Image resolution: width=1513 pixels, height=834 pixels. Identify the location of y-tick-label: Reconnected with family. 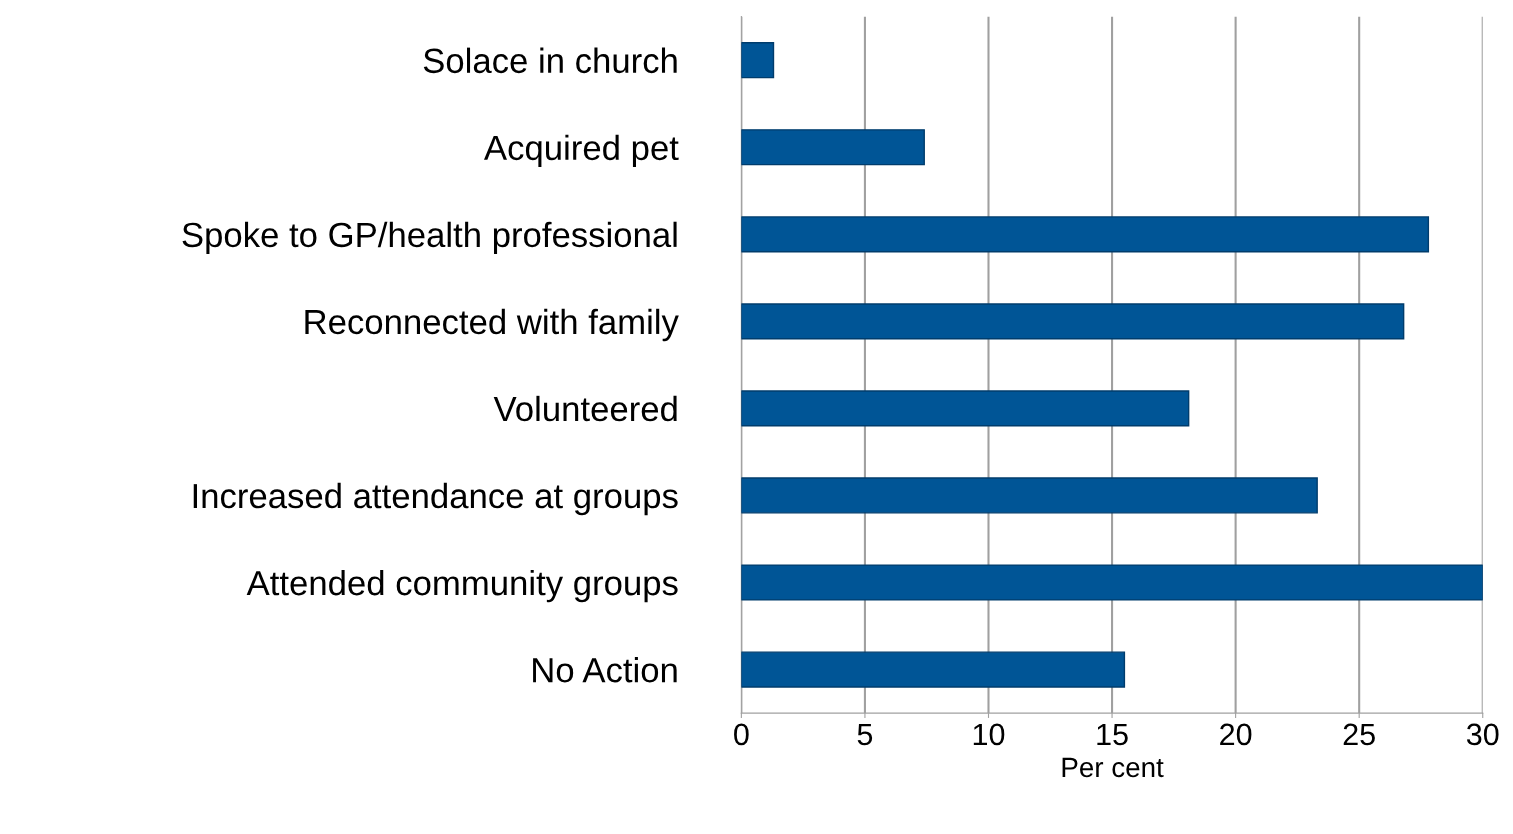
(492, 325).